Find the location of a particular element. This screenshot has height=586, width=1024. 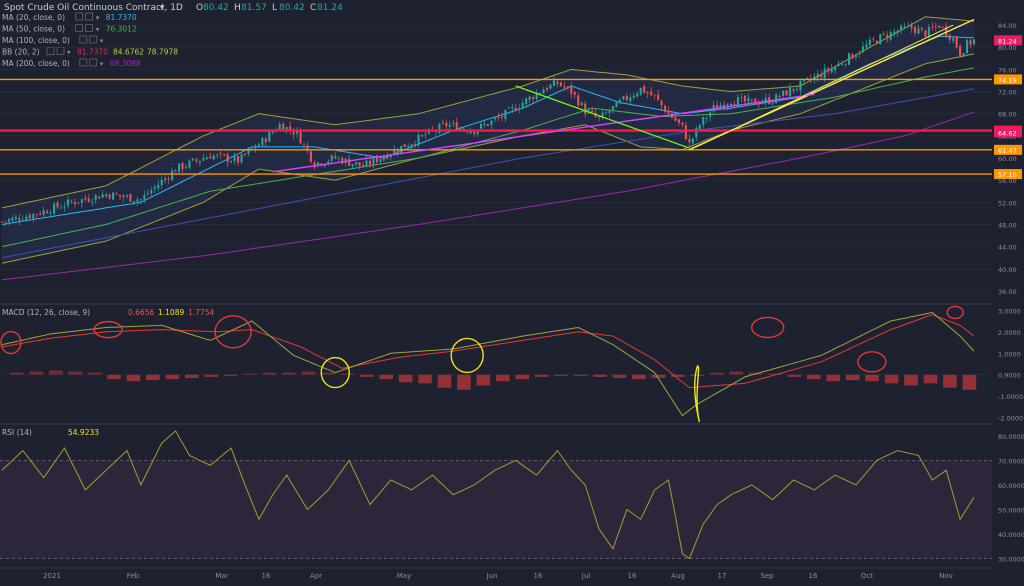

macd-value: 1.7754 is located at coordinates (201, 312).